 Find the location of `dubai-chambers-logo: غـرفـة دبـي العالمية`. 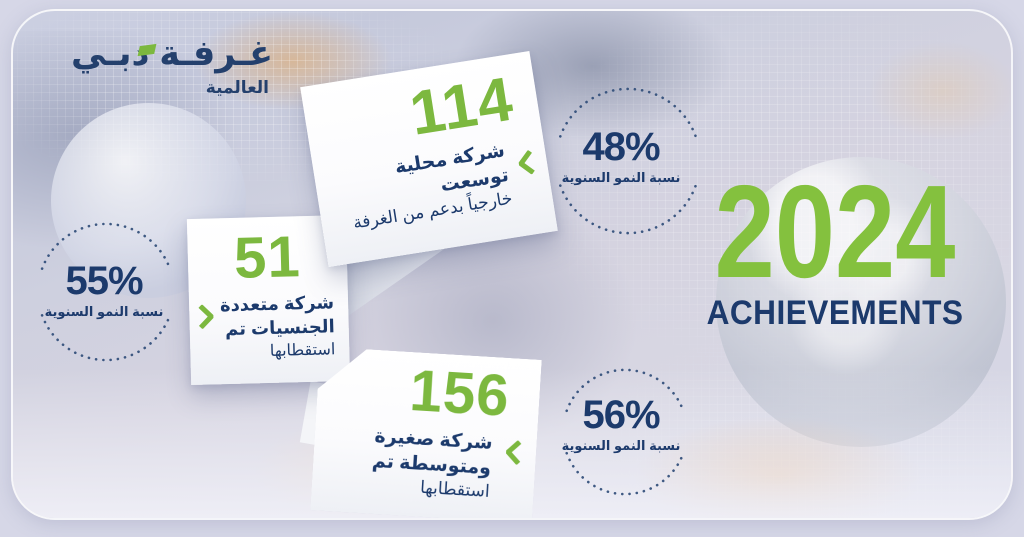

dubai-chambers-logo: غـرفـة دبـي العالمية is located at coordinates (158, 66).